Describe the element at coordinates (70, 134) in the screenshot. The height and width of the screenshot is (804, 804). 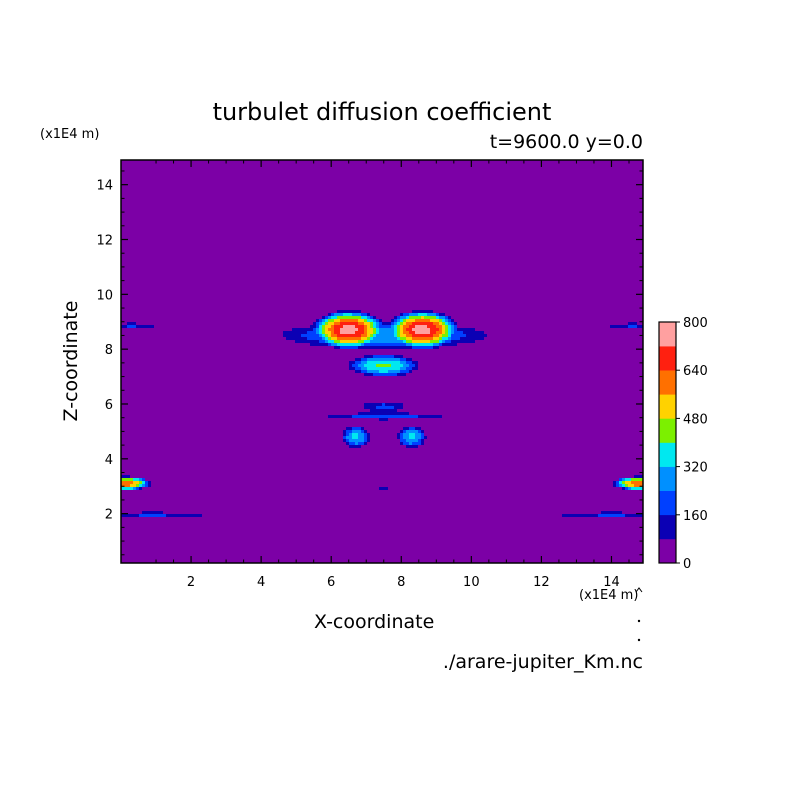
I see `y-unit-label: (x1E4 m)` at that location.